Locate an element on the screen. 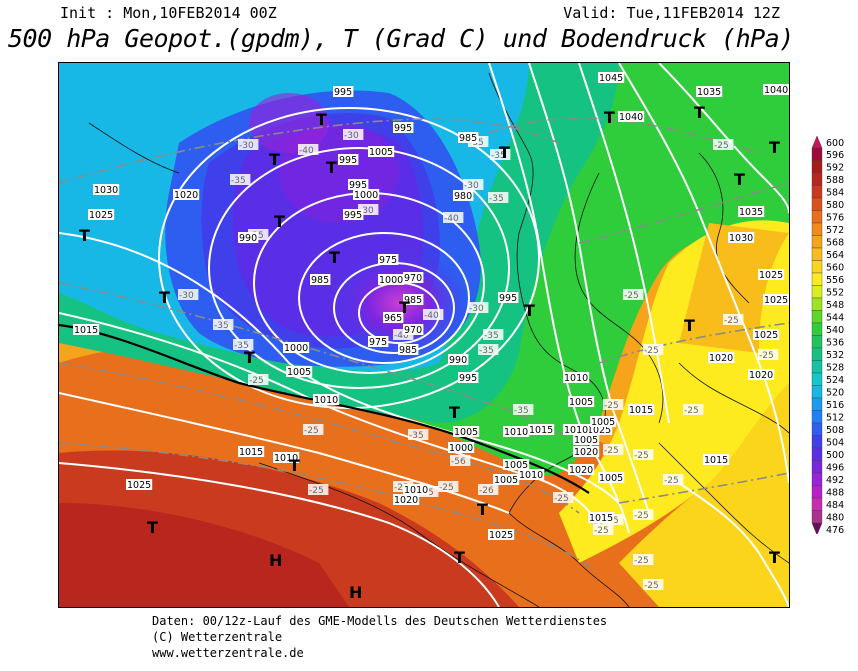 This screenshot has height=671, width=858. isobar-label: 970 is located at coordinates (413, 330).